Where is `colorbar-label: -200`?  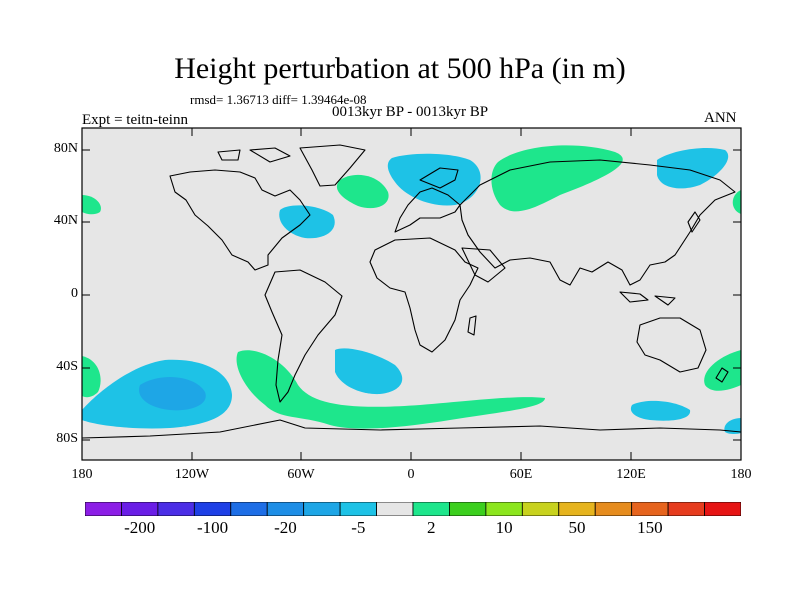
colorbar-label: -200 is located at coordinates (140, 527).